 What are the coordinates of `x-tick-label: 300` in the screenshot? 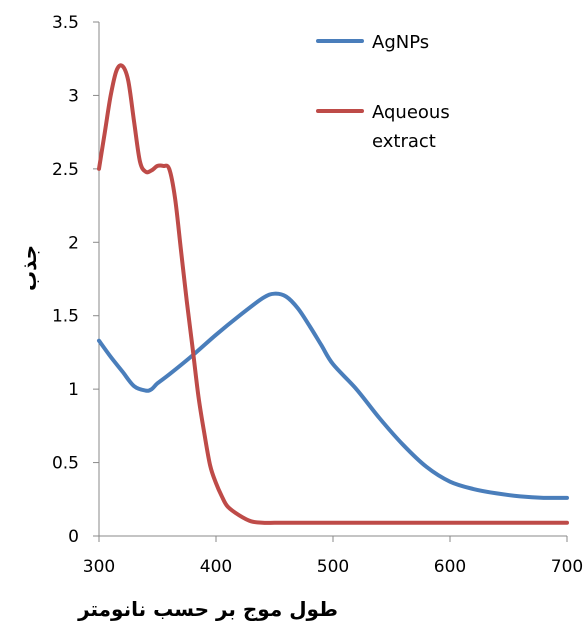 It's located at (99, 567).